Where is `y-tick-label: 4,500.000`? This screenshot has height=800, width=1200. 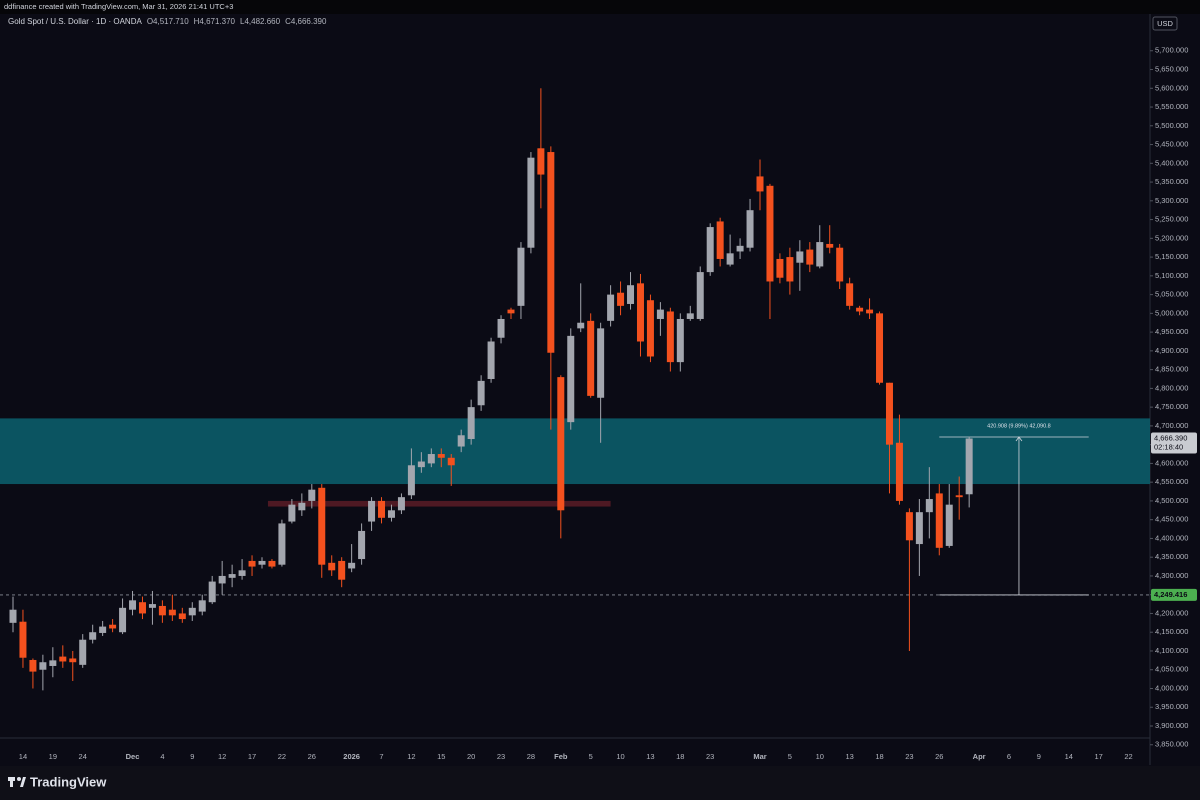
y-tick-label: 4,500.000 is located at coordinates (1171, 500).